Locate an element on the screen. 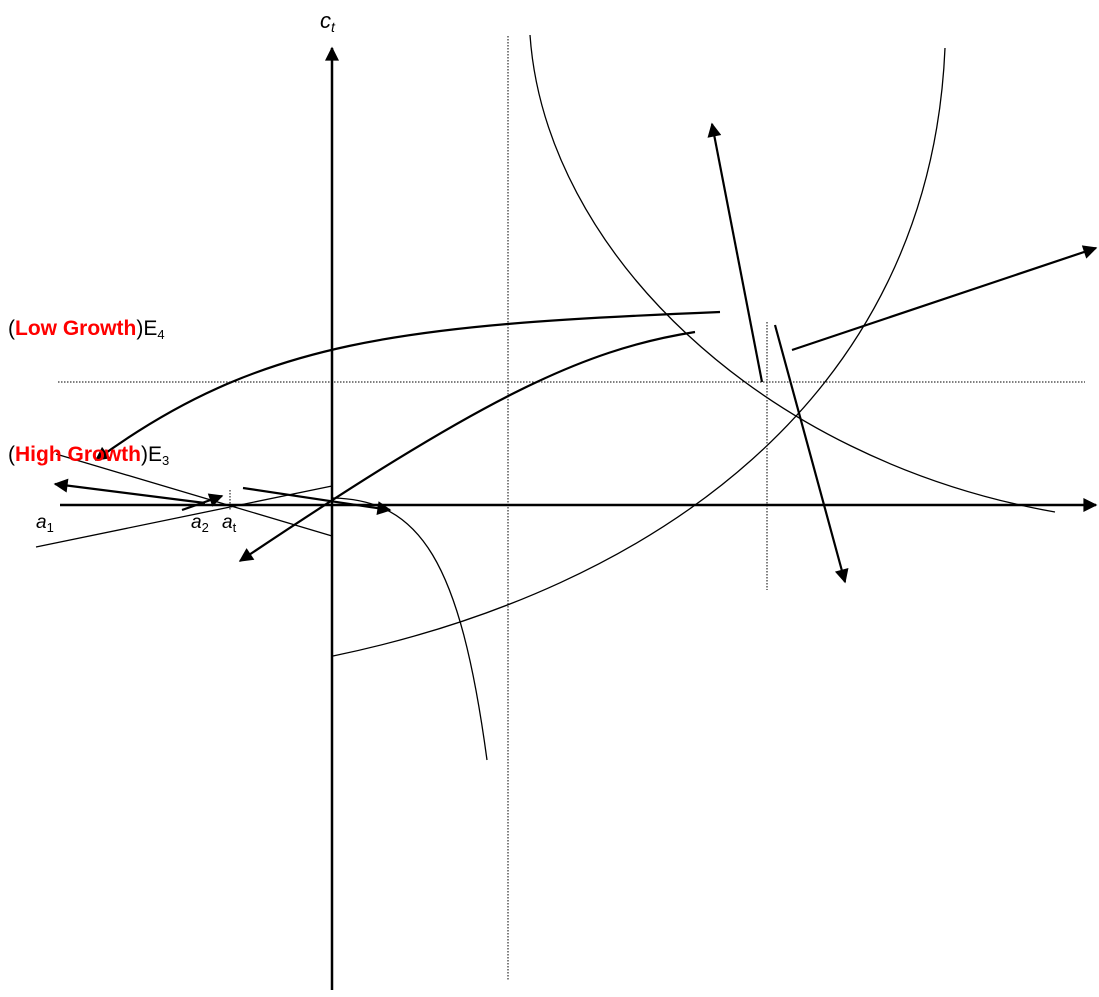 The image size is (1099, 997). low-growth-curve is located at coordinates (407, 385).